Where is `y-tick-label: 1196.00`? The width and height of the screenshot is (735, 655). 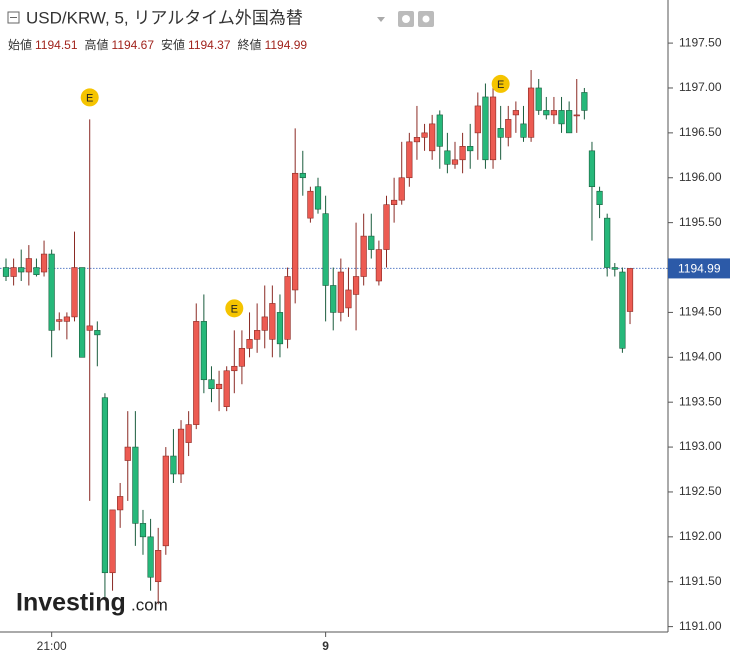 y-tick-label: 1196.00 is located at coordinates (700, 177).